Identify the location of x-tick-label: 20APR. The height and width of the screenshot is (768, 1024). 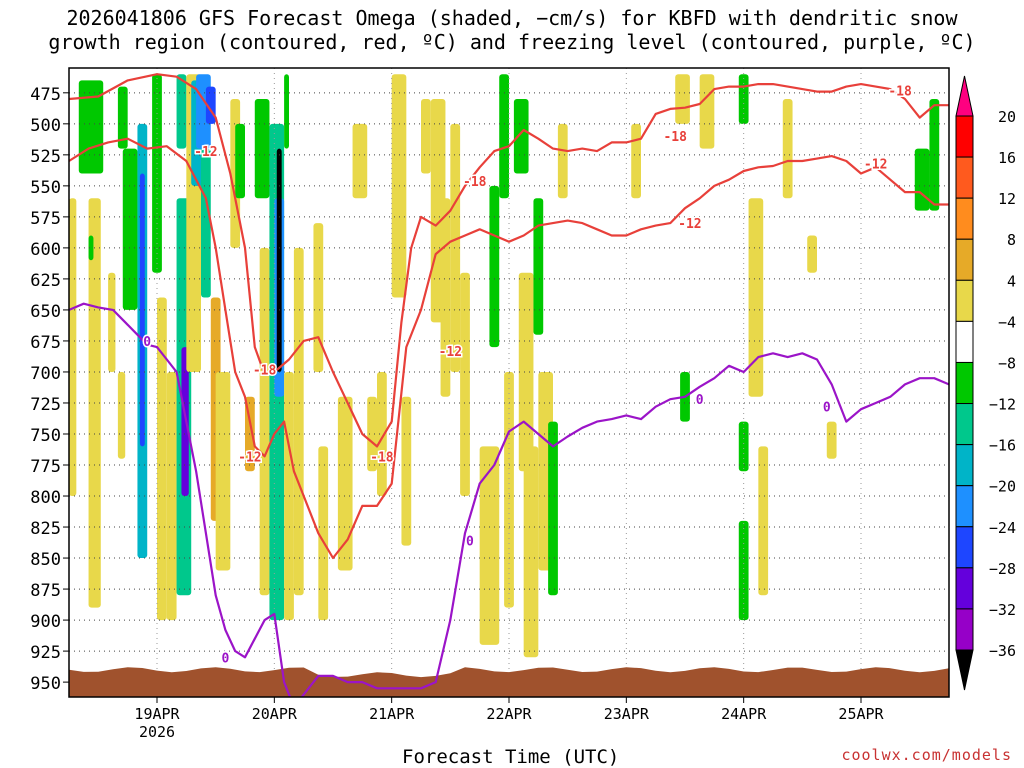
(275, 714).